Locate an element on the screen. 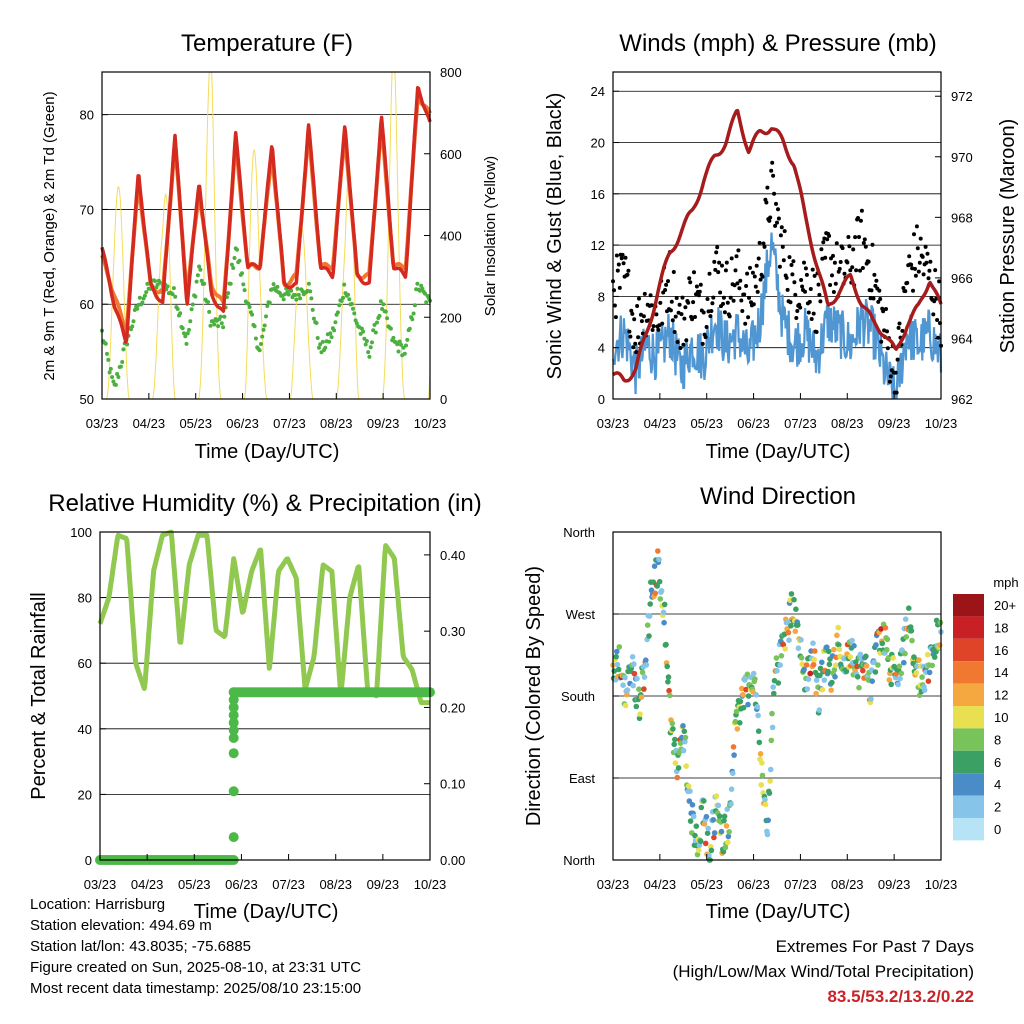  precip-point is located at coordinates (233, 753).